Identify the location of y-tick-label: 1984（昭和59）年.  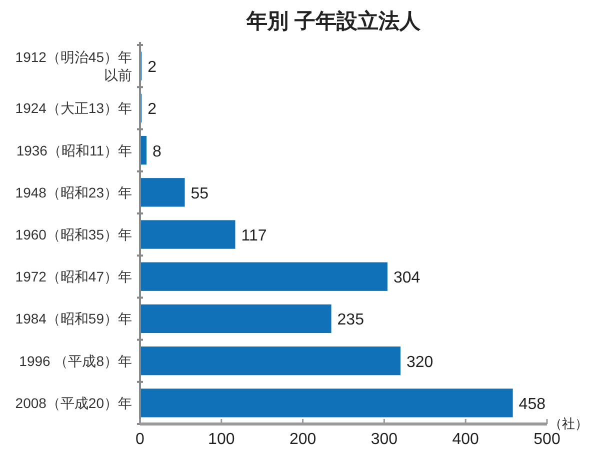
(73, 318).